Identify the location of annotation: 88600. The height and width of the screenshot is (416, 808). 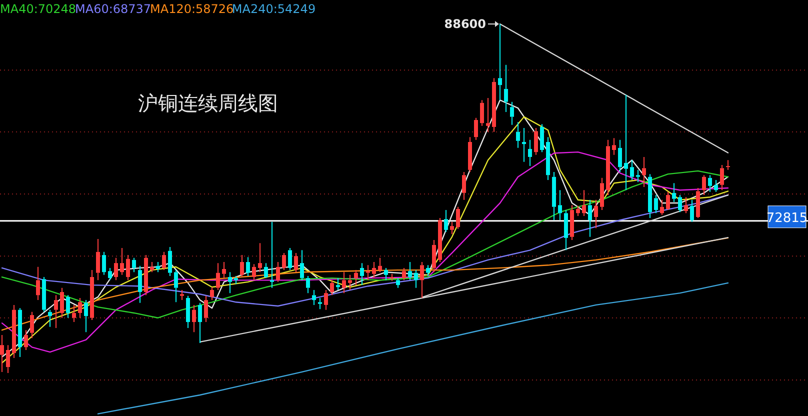
(465, 24).